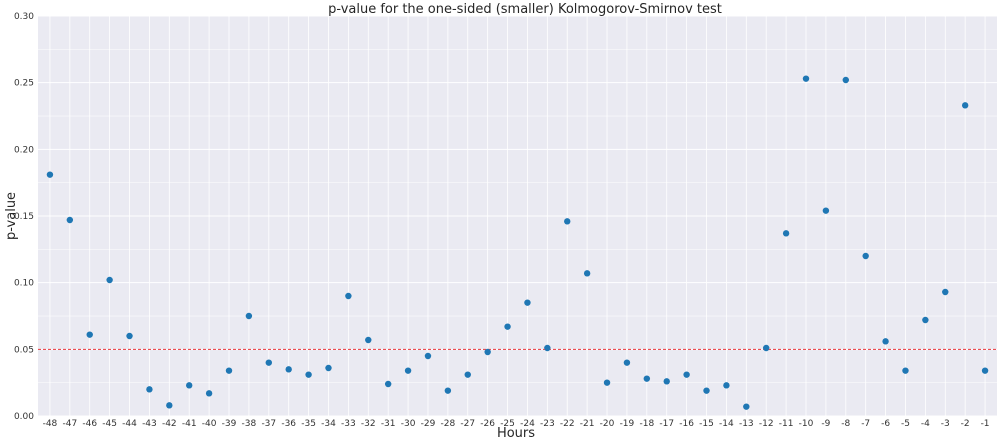 The image size is (1000, 446). I want to click on x-tick-label: -20, so click(607, 424).